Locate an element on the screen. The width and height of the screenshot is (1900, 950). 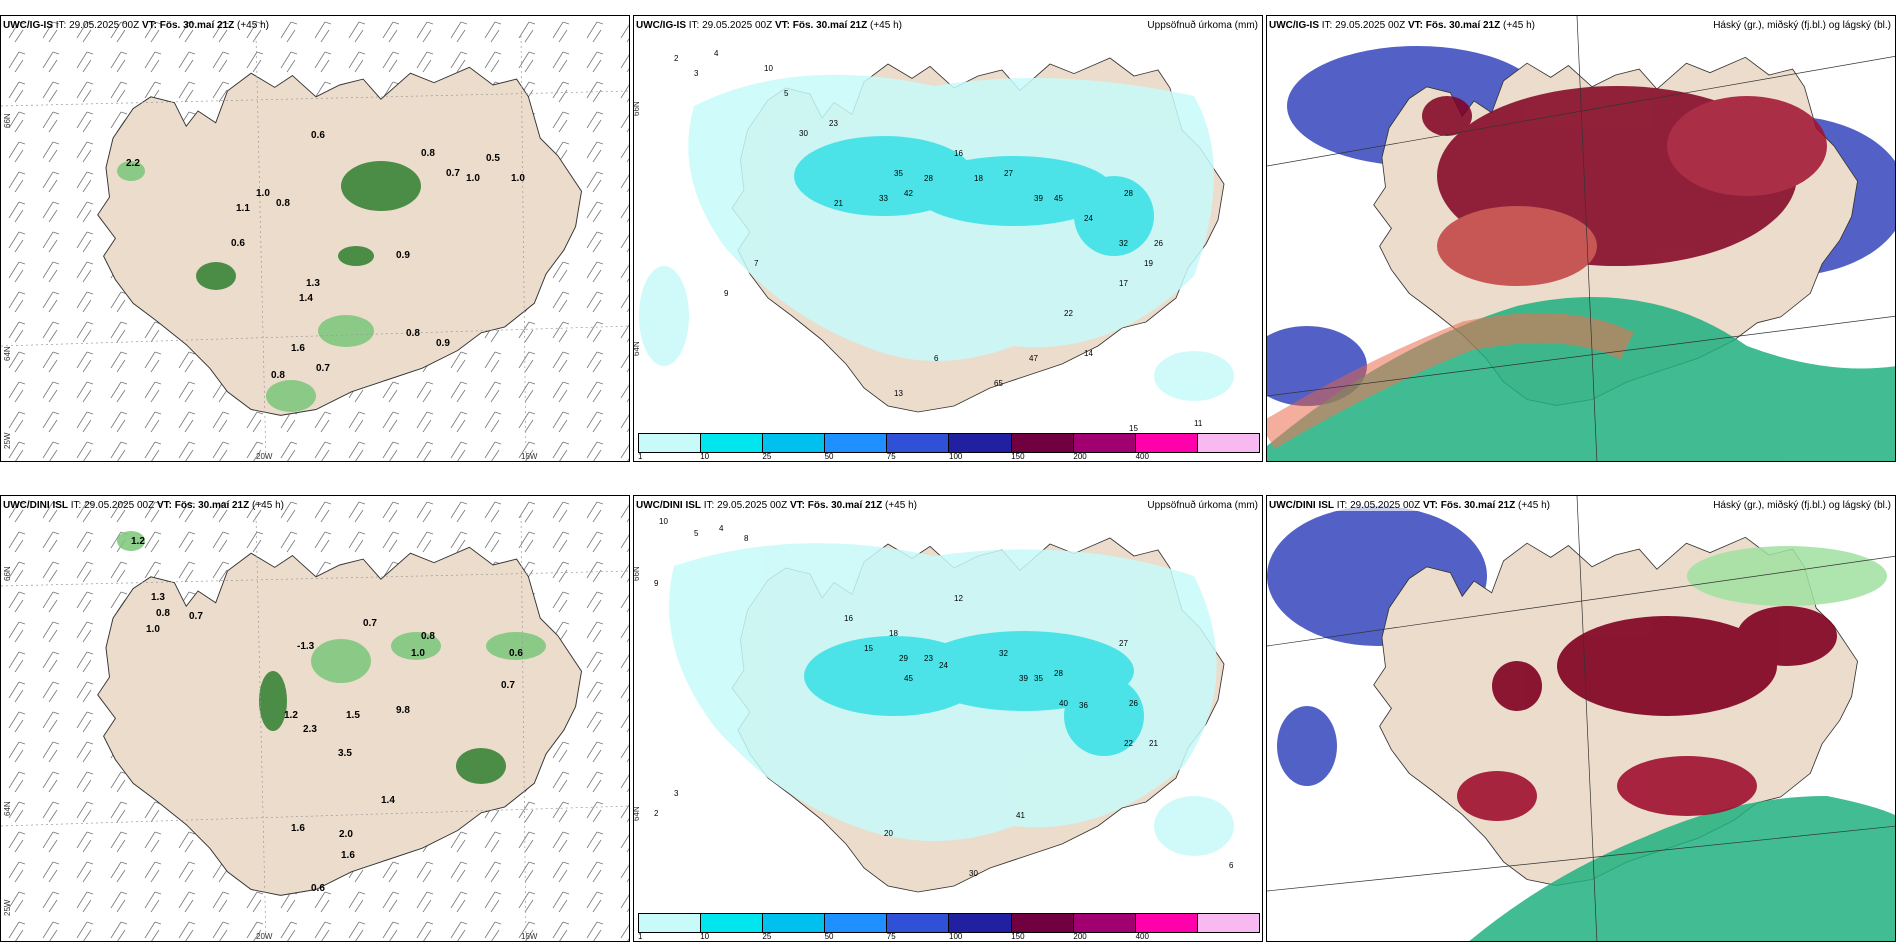
panel-title: Uppsöfnuð úrkoma (mm) is located at coordinates (1202, 25).